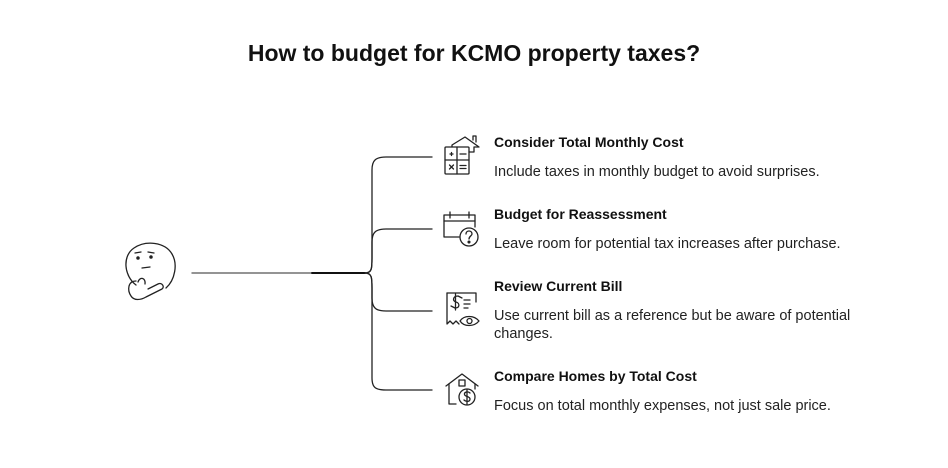 The image size is (948, 468). What do you see at coordinates (462, 389) in the screenshot?
I see `house-dollar-icon` at bounding box center [462, 389].